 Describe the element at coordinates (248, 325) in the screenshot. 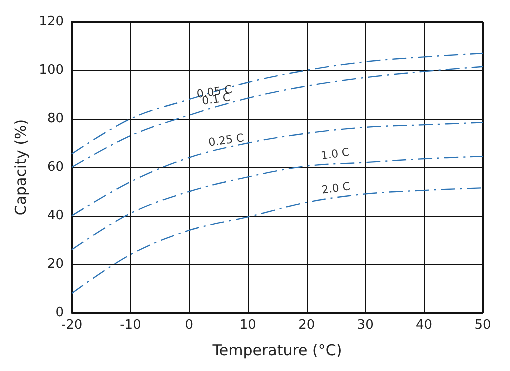

I see `x-tick-label: 10` at that location.